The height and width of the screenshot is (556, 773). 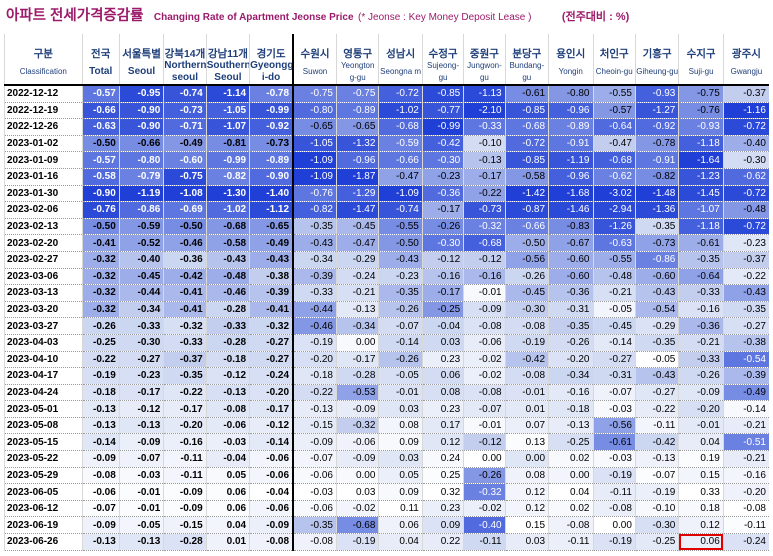 What do you see at coordinates (526, 277) in the screenshot?
I see `data-cell-bundang-gu: -0.26` at bounding box center [526, 277].